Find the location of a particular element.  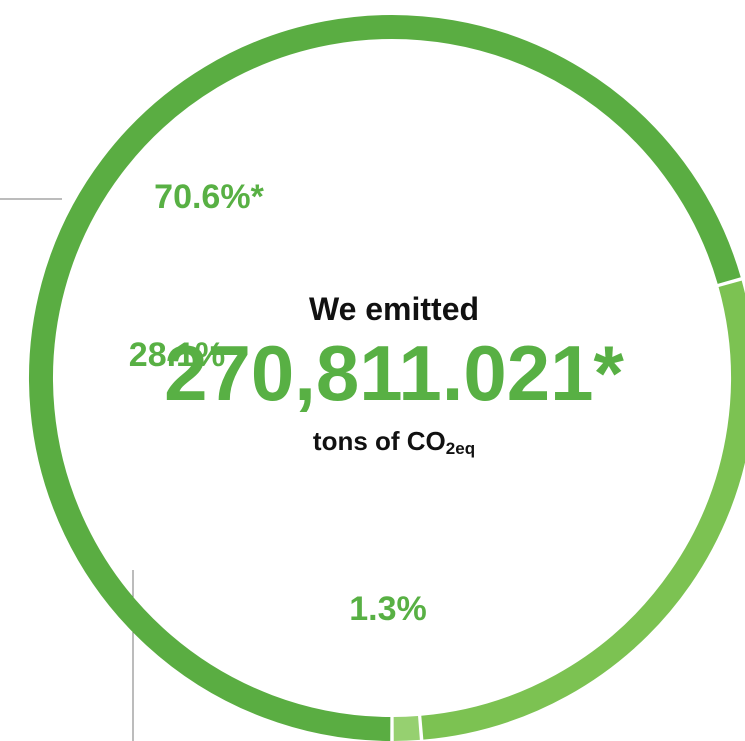

unit-subscript: 2eq is located at coordinates (460, 448).